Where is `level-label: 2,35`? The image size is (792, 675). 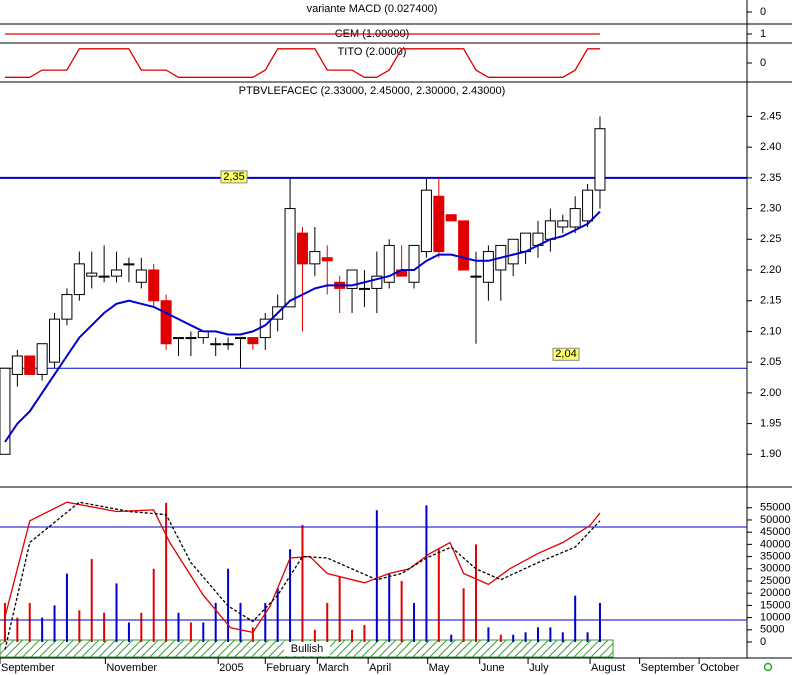 level-label: 2,35 is located at coordinates (233, 177).